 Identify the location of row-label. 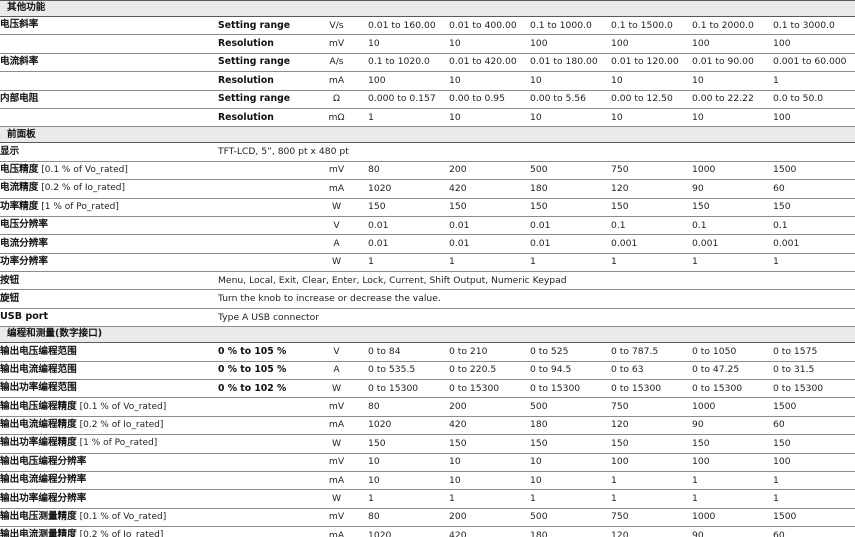
(109, 44).